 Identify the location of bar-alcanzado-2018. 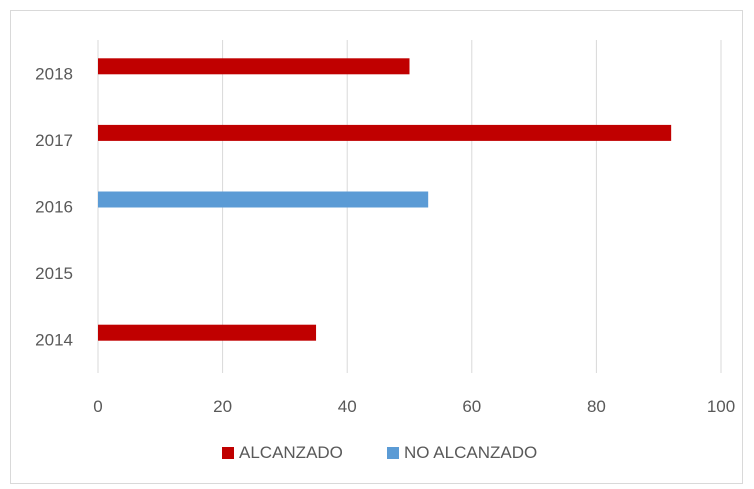
(254, 66).